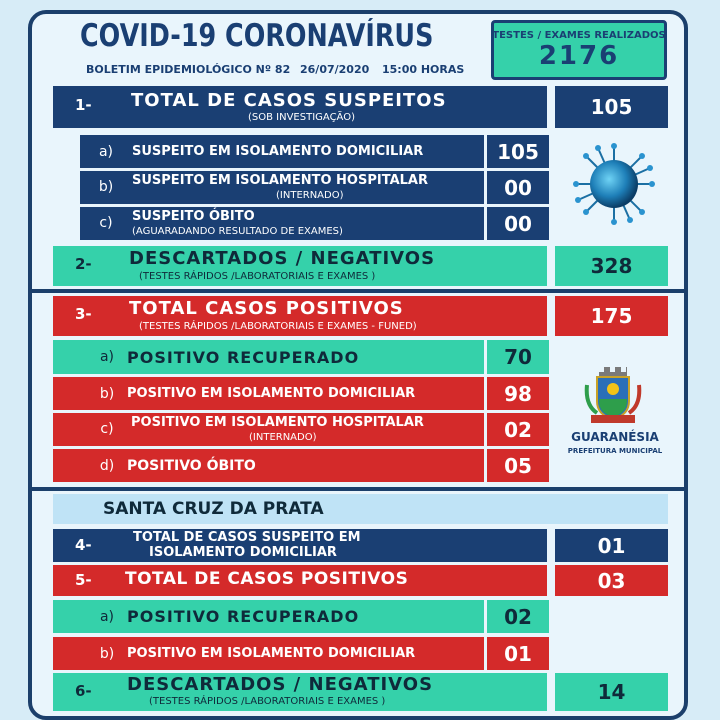 Image resolution: width=720 pixels, height=720 pixels. Describe the element at coordinates (518, 429) in the screenshot. I see `positive-hospital-value: 02` at that location.